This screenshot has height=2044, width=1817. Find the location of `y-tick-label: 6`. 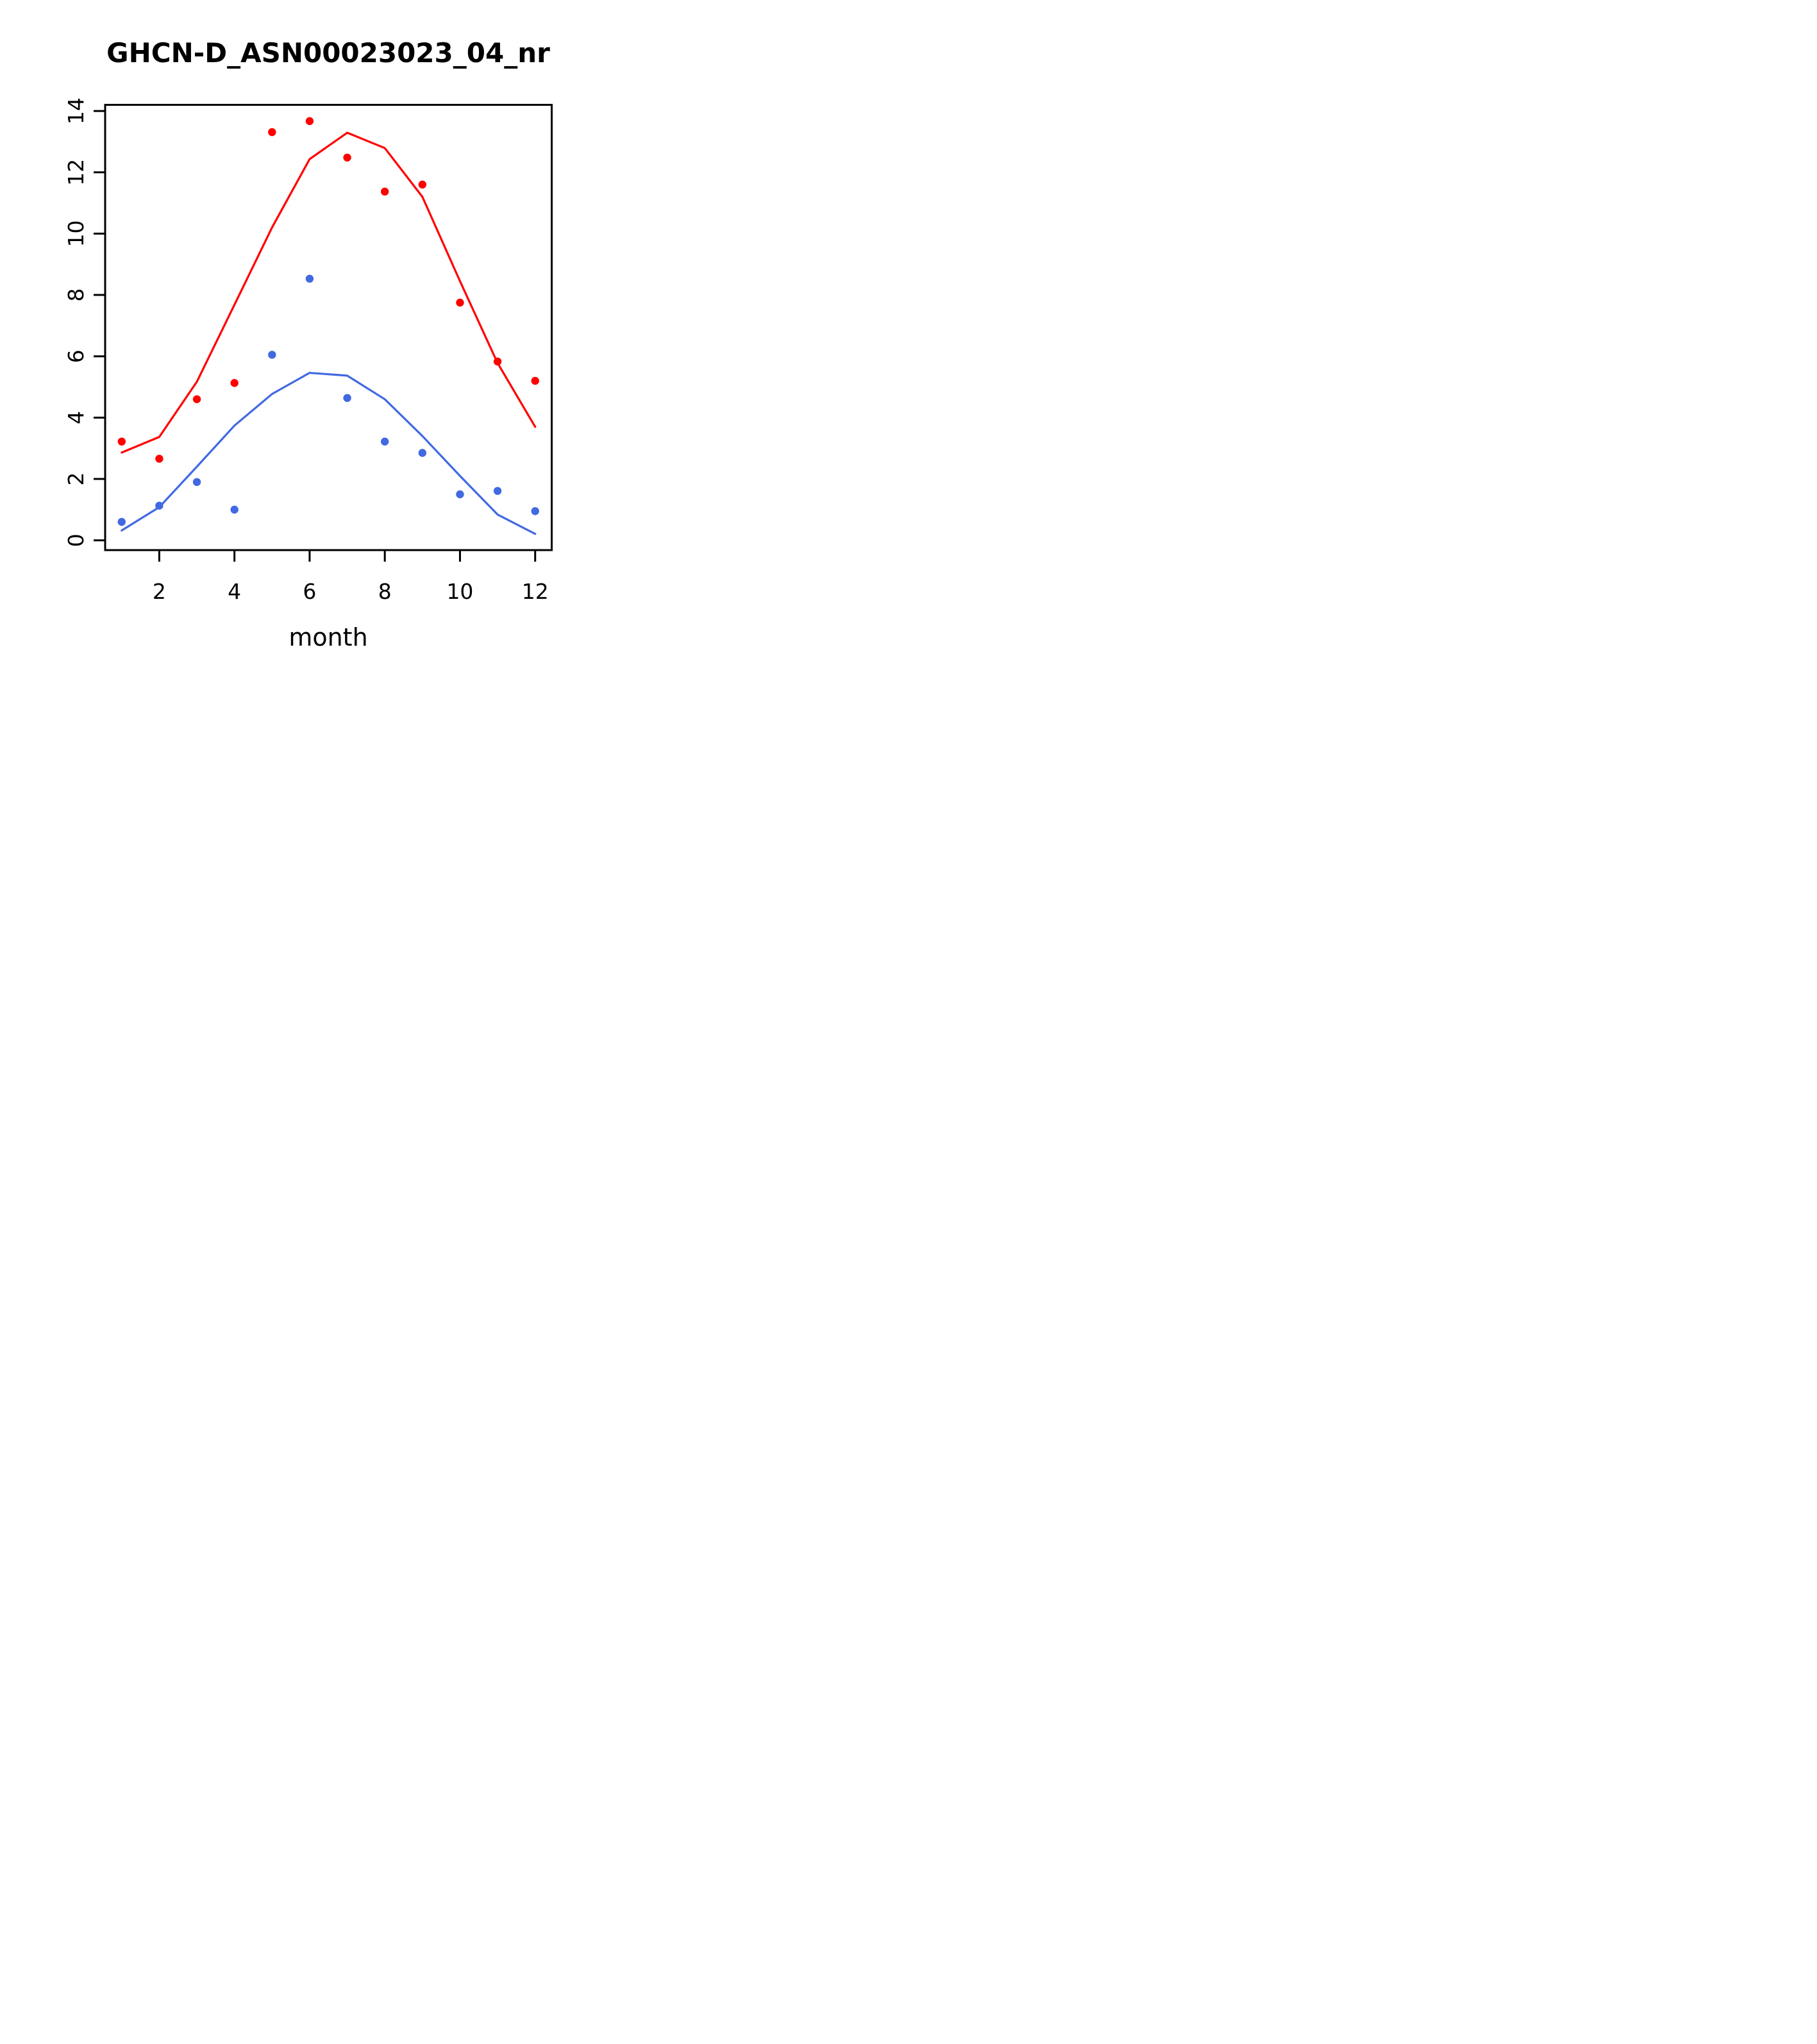

y-tick-label: 6 is located at coordinates (75, 356).